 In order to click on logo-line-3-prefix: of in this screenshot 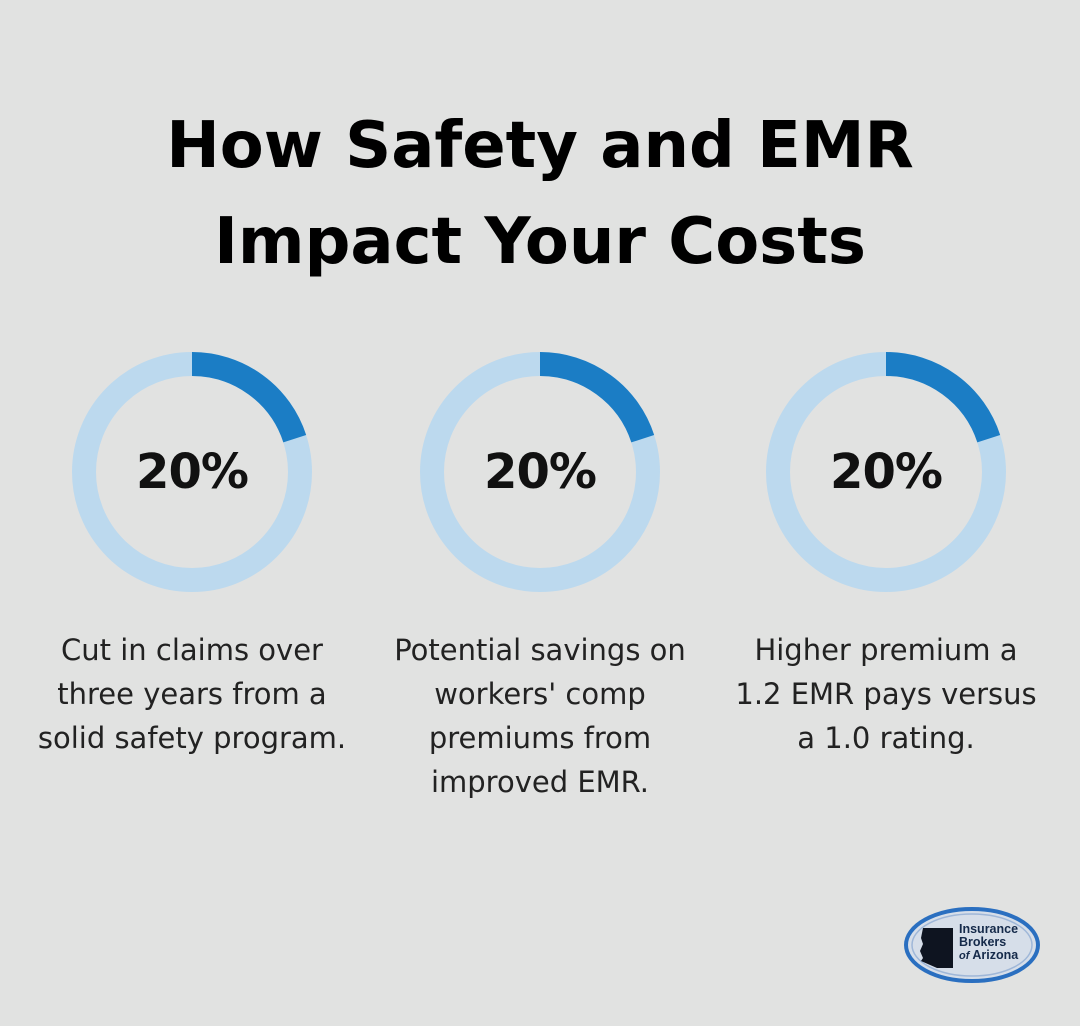, I will do `click(964, 956)`.